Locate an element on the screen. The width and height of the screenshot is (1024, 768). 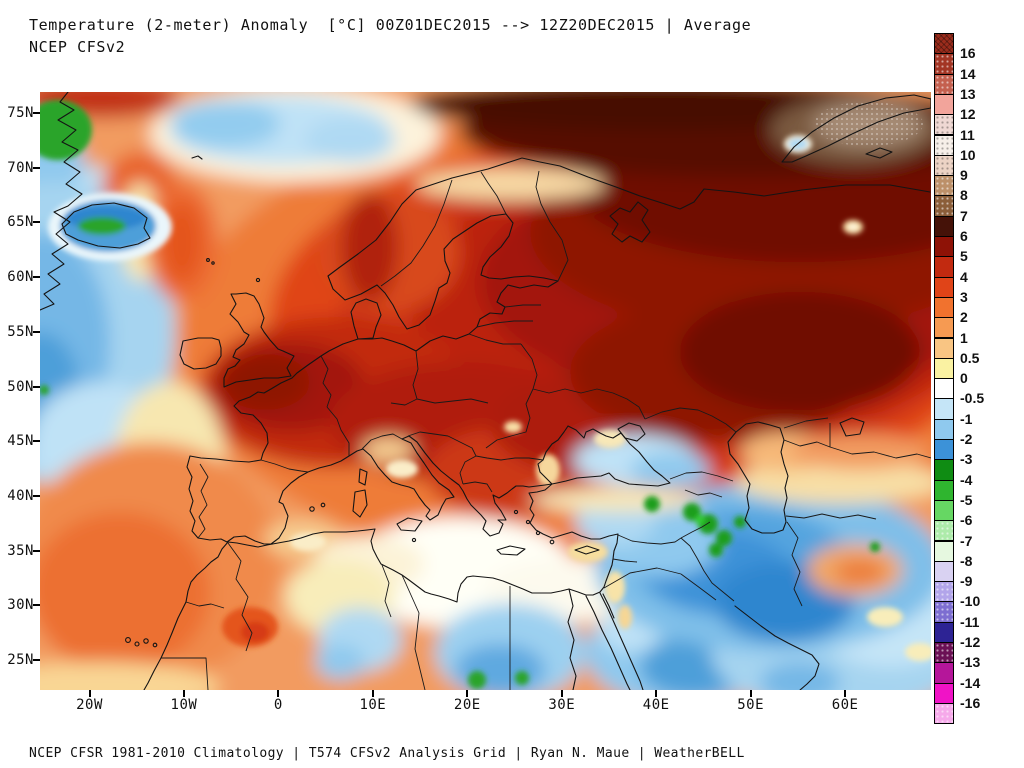
colorbar-tick-label: 1 is located at coordinates (964, 337).